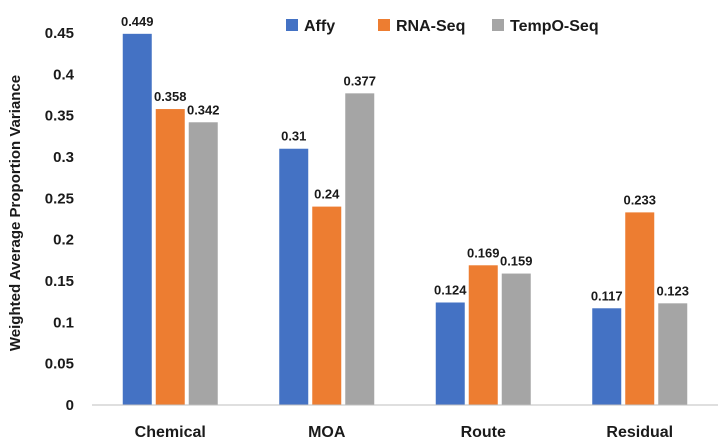 The image size is (727, 443). What do you see at coordinates (639, 432) in the screenshot?
I see `category-label-residual: Residual` at bounding box center [639, 432].